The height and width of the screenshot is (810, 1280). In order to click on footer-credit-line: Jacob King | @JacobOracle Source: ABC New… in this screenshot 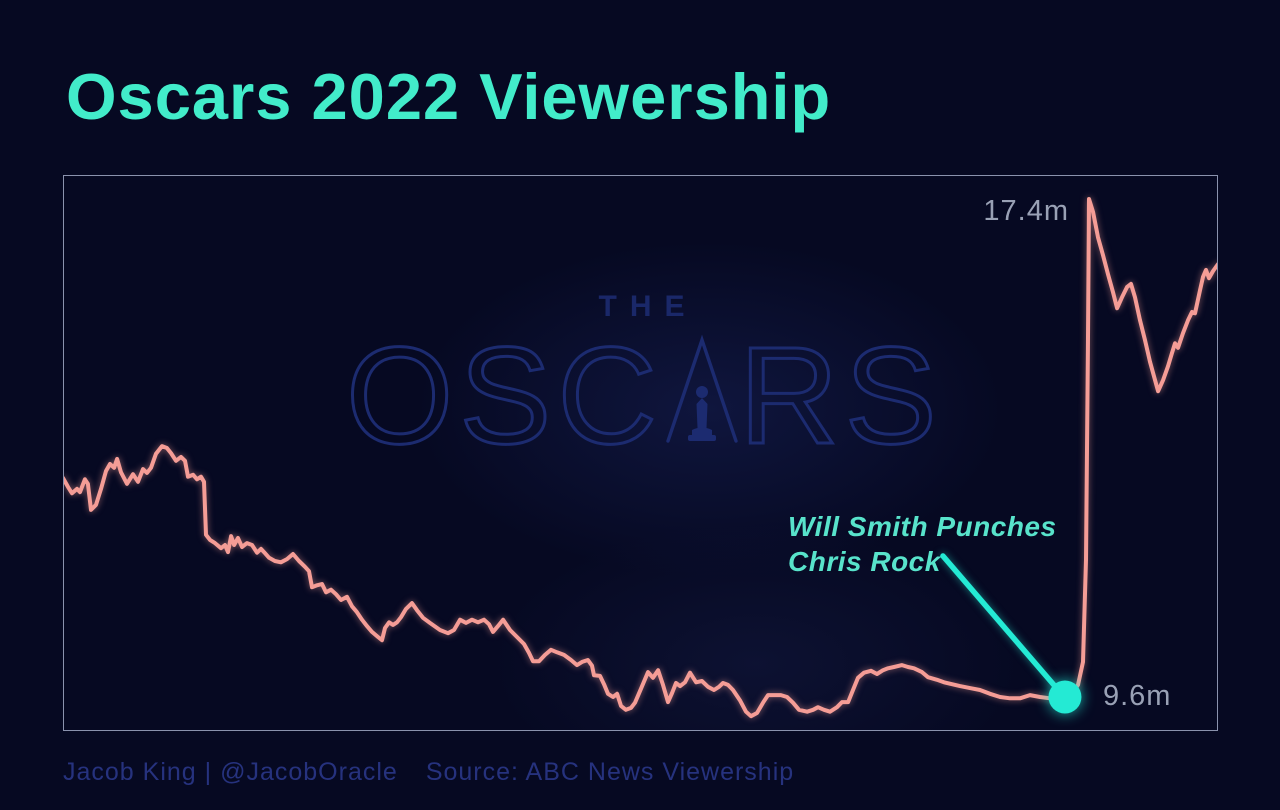, I will do `click(428, 772)`.